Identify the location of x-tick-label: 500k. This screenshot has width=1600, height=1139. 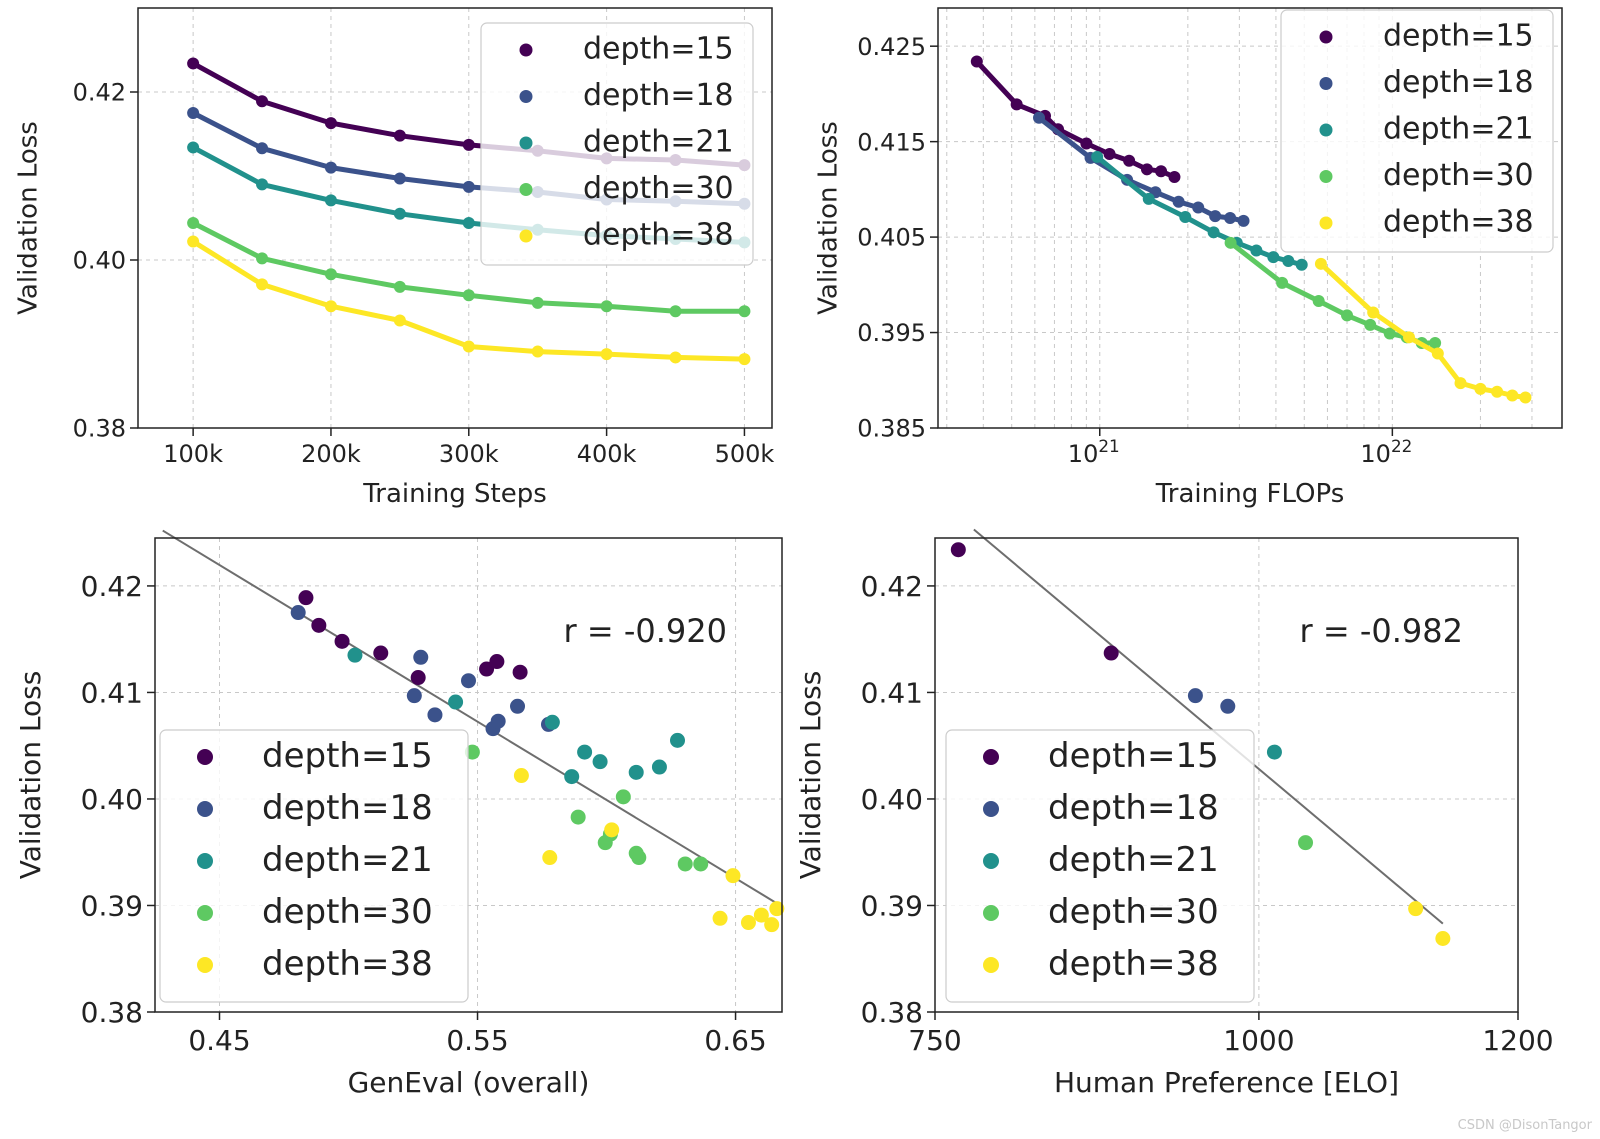
(745, 454).